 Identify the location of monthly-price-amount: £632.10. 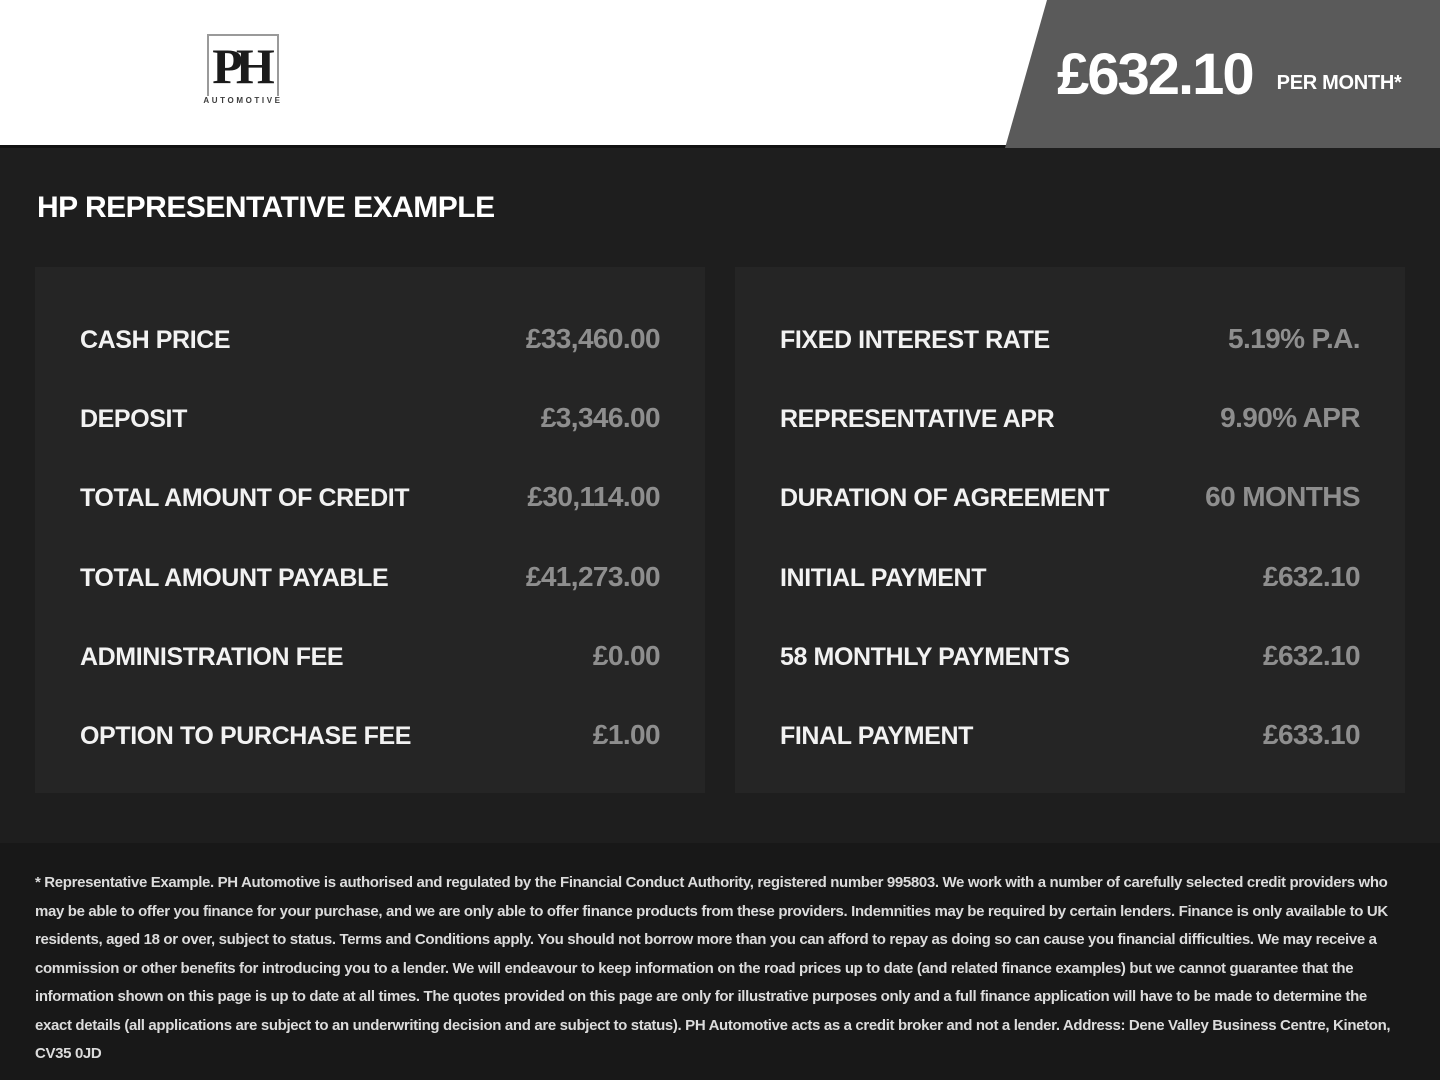
(1156, 74).